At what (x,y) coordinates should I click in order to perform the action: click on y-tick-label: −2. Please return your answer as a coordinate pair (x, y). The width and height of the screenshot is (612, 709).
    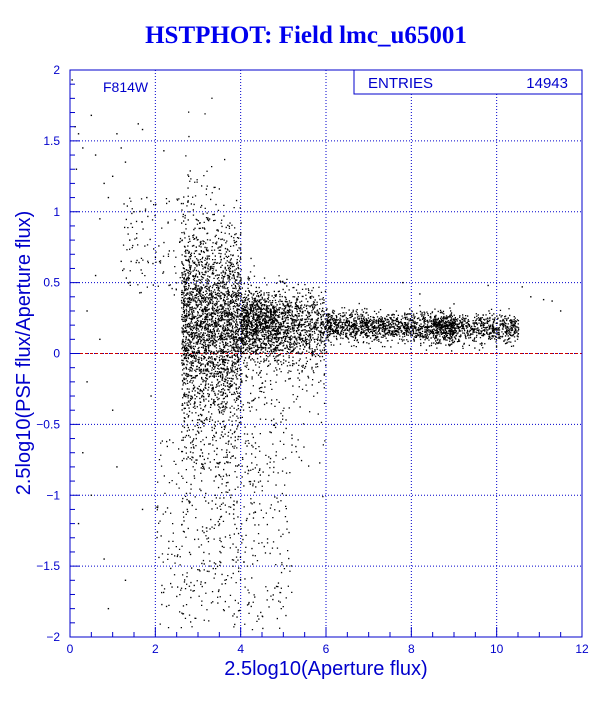
    Looking at the image, I should click on (53, 637).